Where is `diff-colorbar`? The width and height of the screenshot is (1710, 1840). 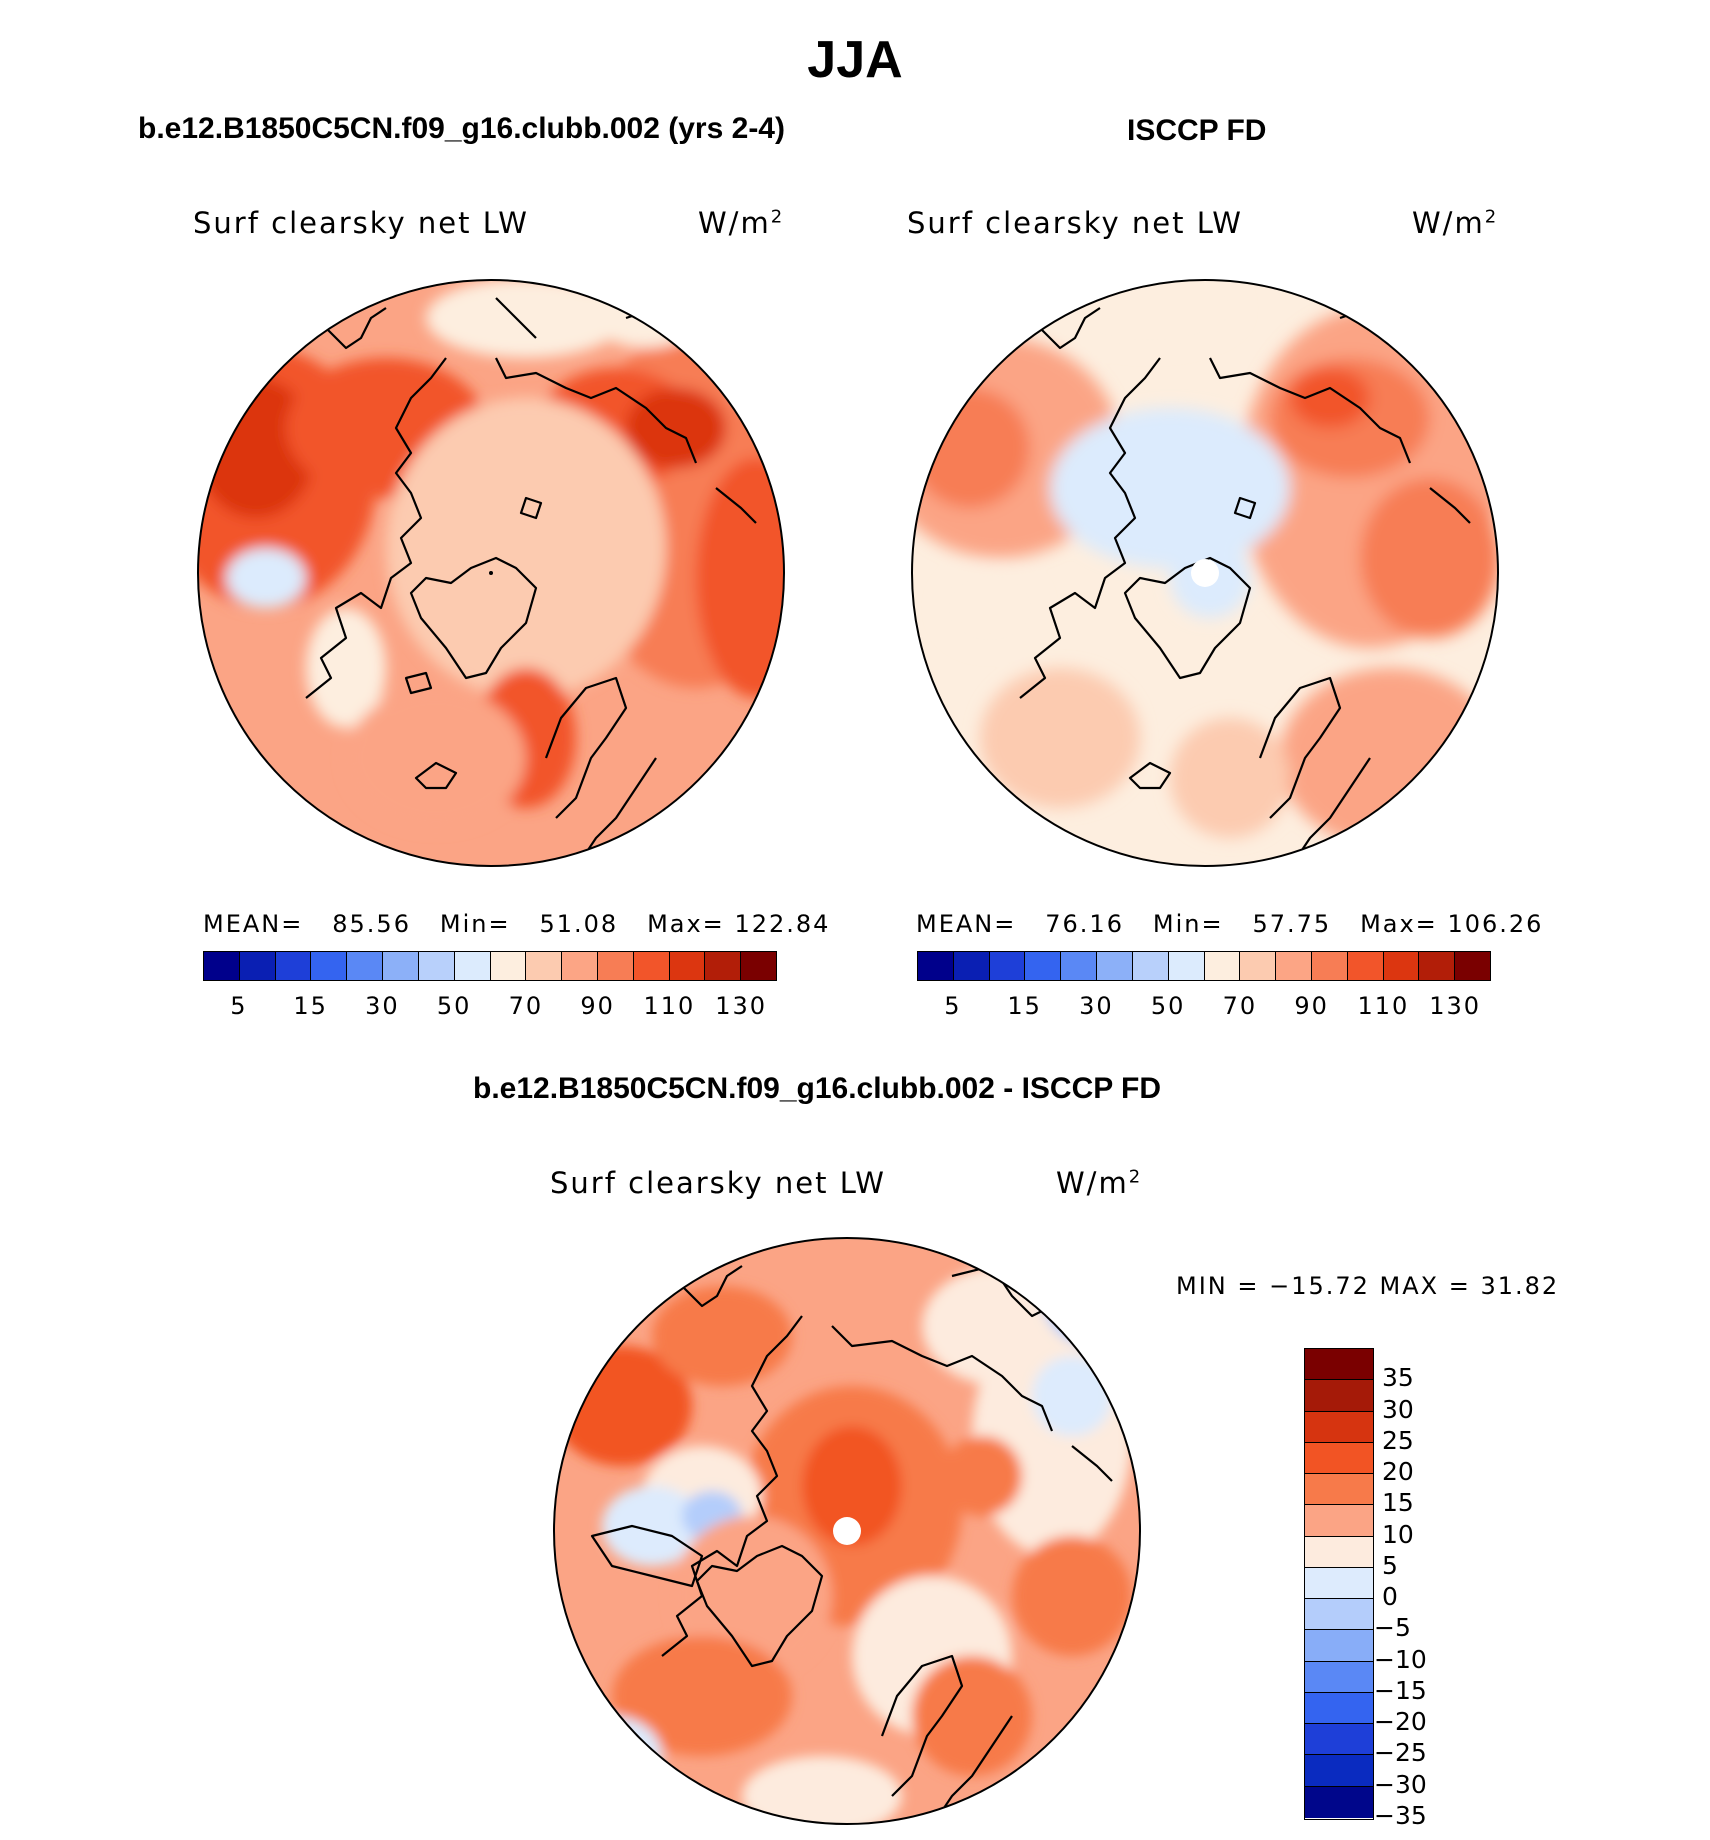
diff-colorbar is located at coordinates (1339, 1584).